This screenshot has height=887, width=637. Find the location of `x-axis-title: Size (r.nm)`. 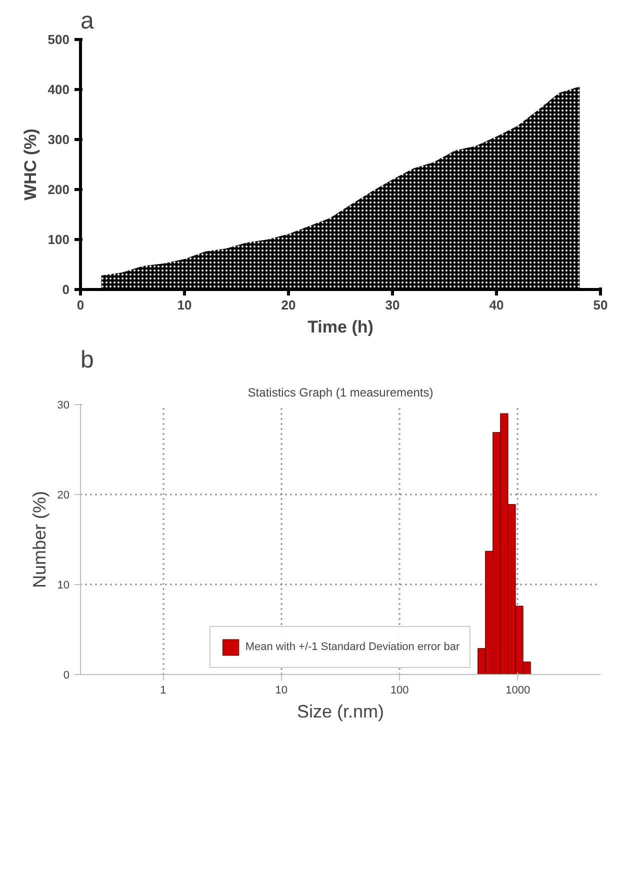

x-axis-title: Size (r.nm) is located at coordinates (340, 712).